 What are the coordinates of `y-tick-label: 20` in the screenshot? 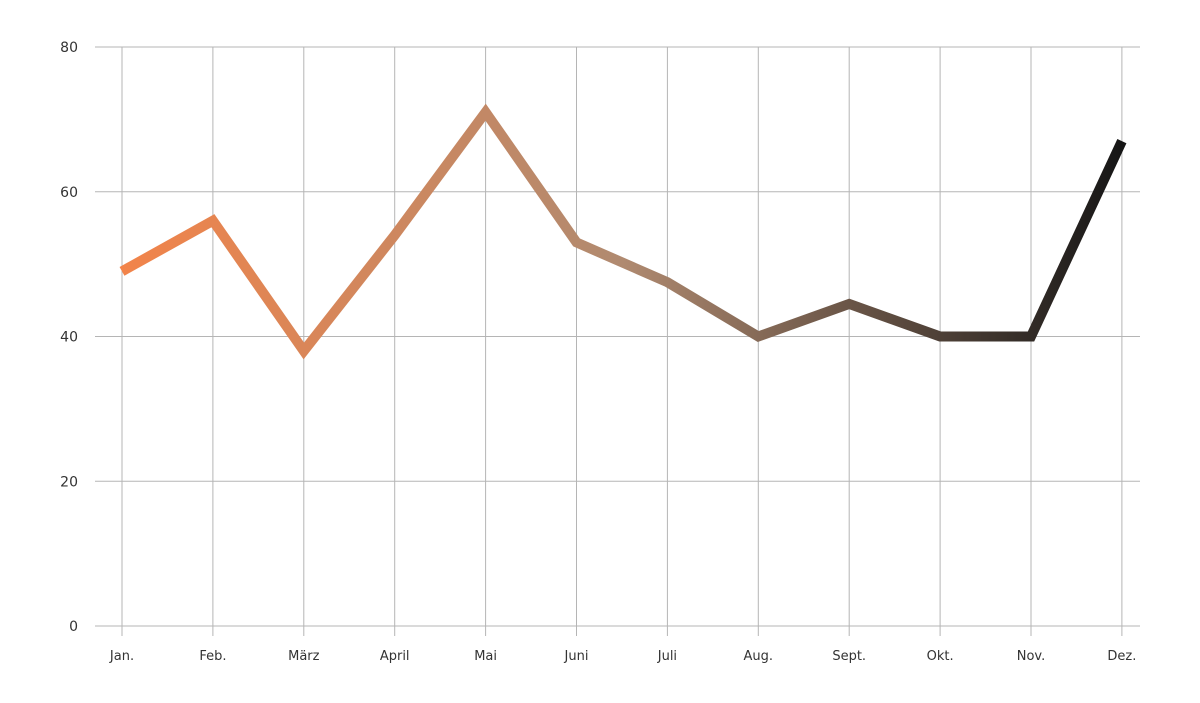 It's located at (69, 482).